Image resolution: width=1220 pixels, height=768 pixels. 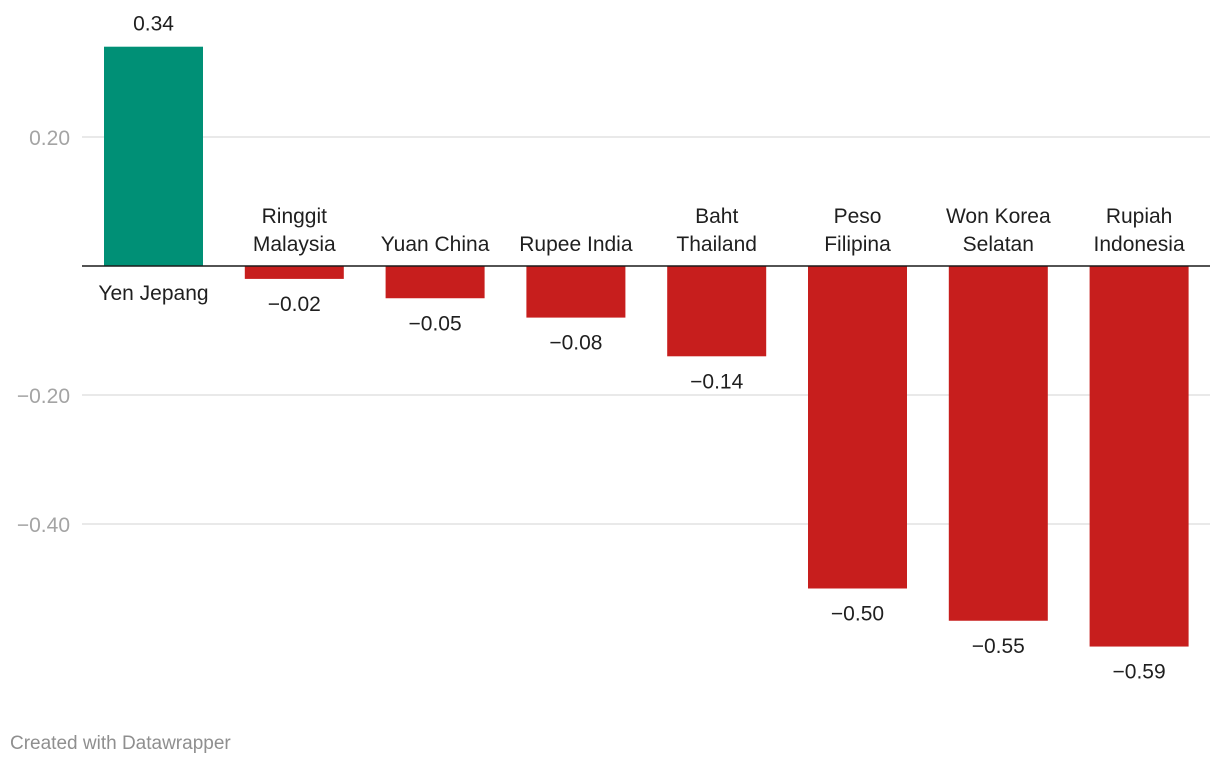 I want to click on value-label: −0.55, so click(x=998, y=646).